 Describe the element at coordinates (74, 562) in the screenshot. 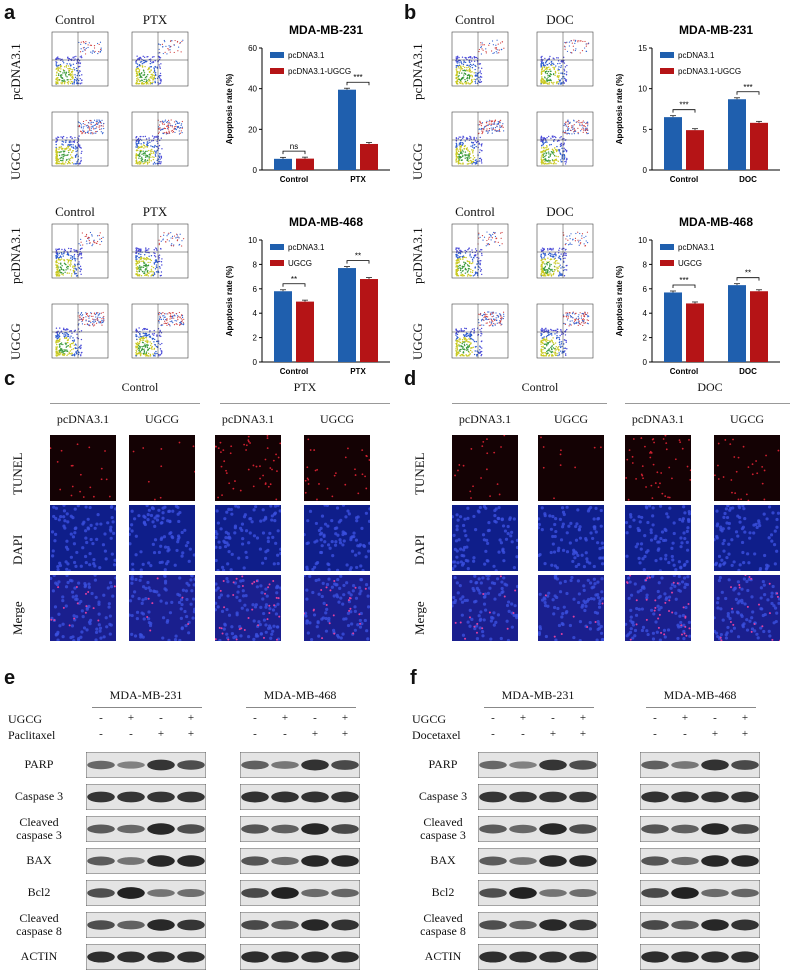

I see `nucleus` at that location.